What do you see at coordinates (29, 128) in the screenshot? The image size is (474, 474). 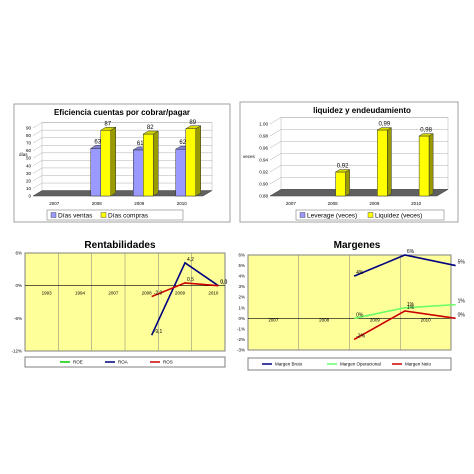 I see `y-tick-label: 90` at bounding box center [29, 128].